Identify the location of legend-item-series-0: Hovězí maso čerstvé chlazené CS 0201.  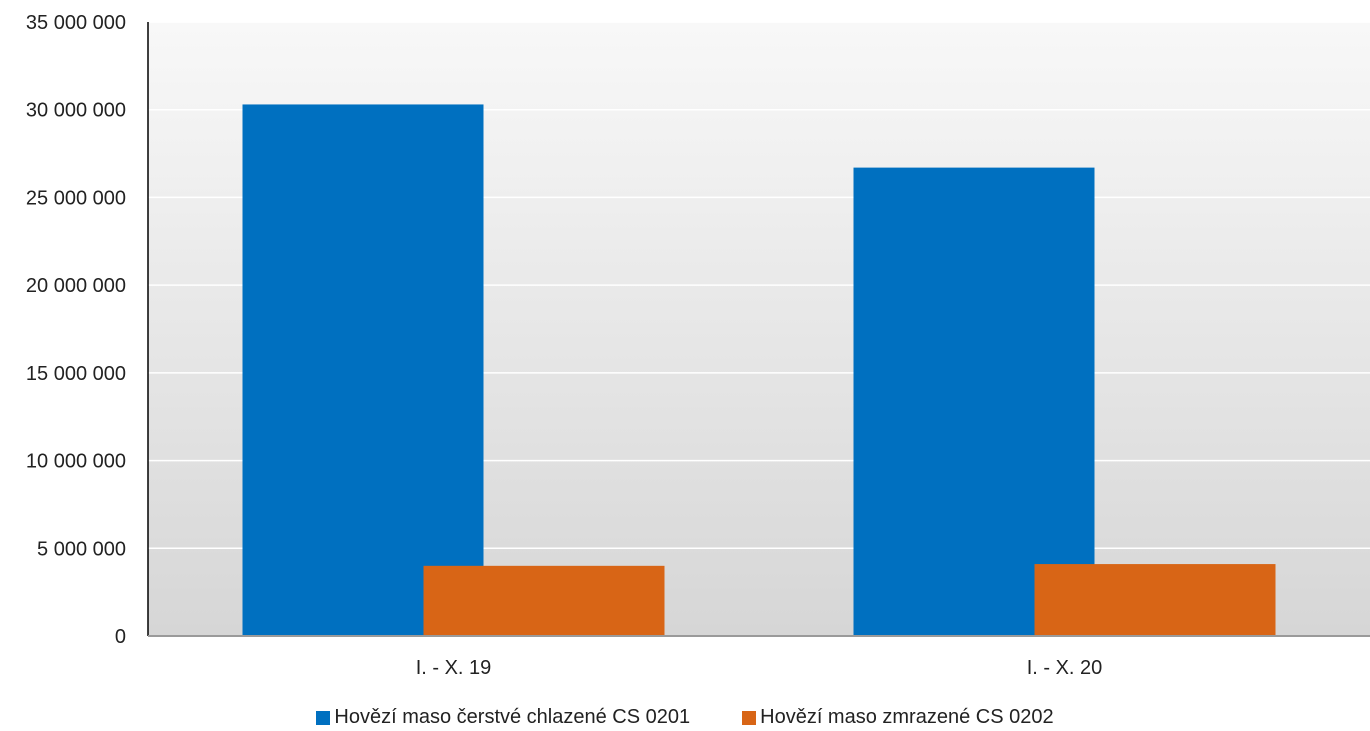
(503, 717).